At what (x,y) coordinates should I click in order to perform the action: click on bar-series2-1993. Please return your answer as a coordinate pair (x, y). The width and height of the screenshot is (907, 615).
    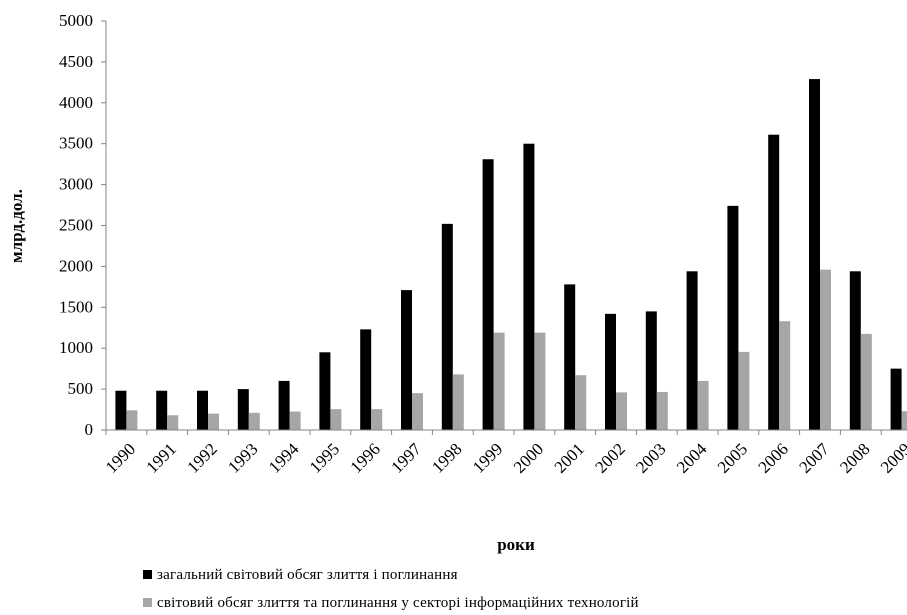
    Looking at the image, I should click on (254, 421).